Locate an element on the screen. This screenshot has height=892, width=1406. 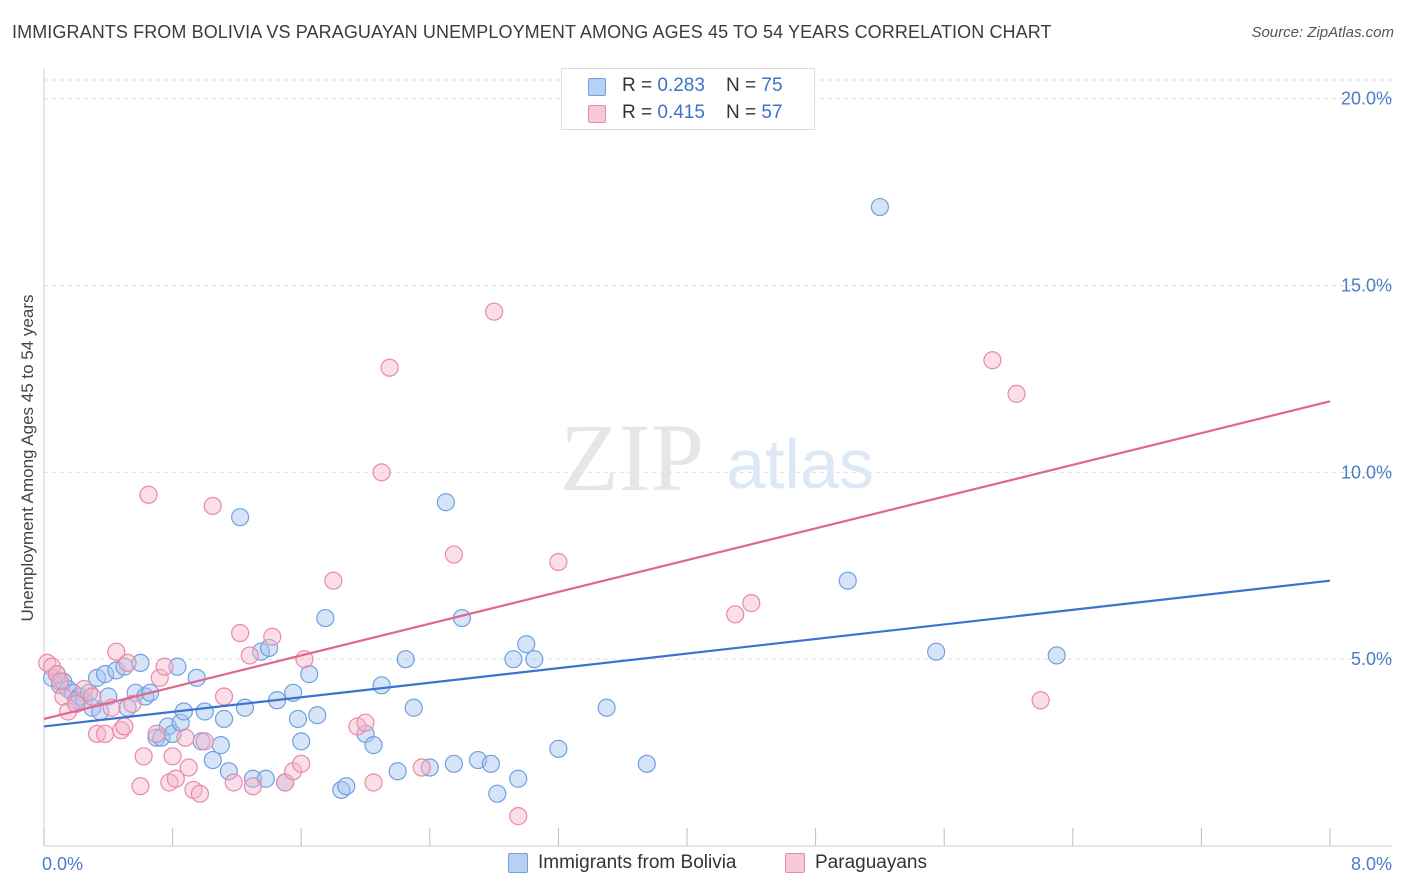
watermark: ZIP atlas is located at coordinates (717, 457).